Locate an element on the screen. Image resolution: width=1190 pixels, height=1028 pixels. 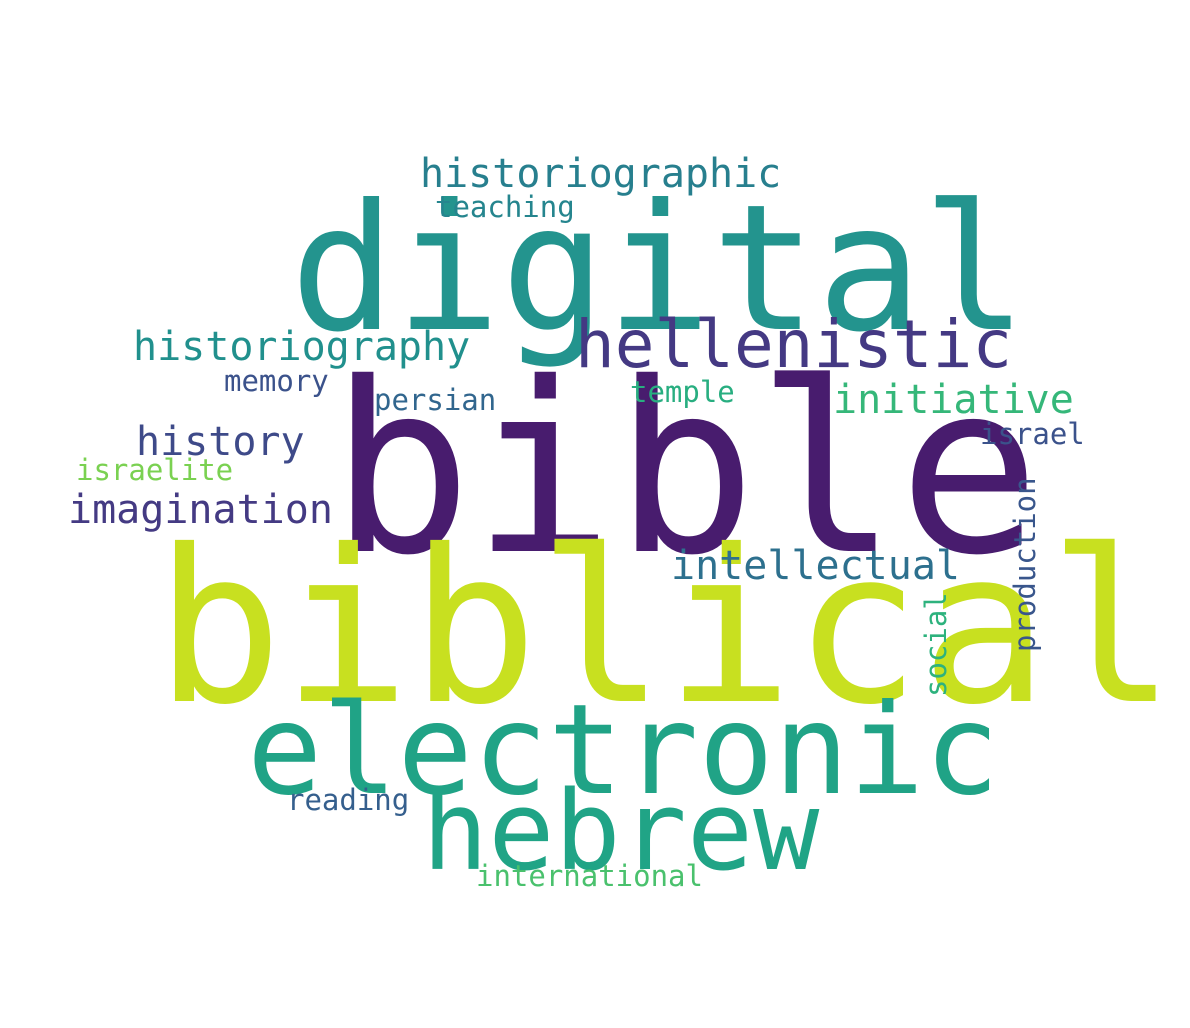
word-imagination: imagination is located at coordinates (200, 510).